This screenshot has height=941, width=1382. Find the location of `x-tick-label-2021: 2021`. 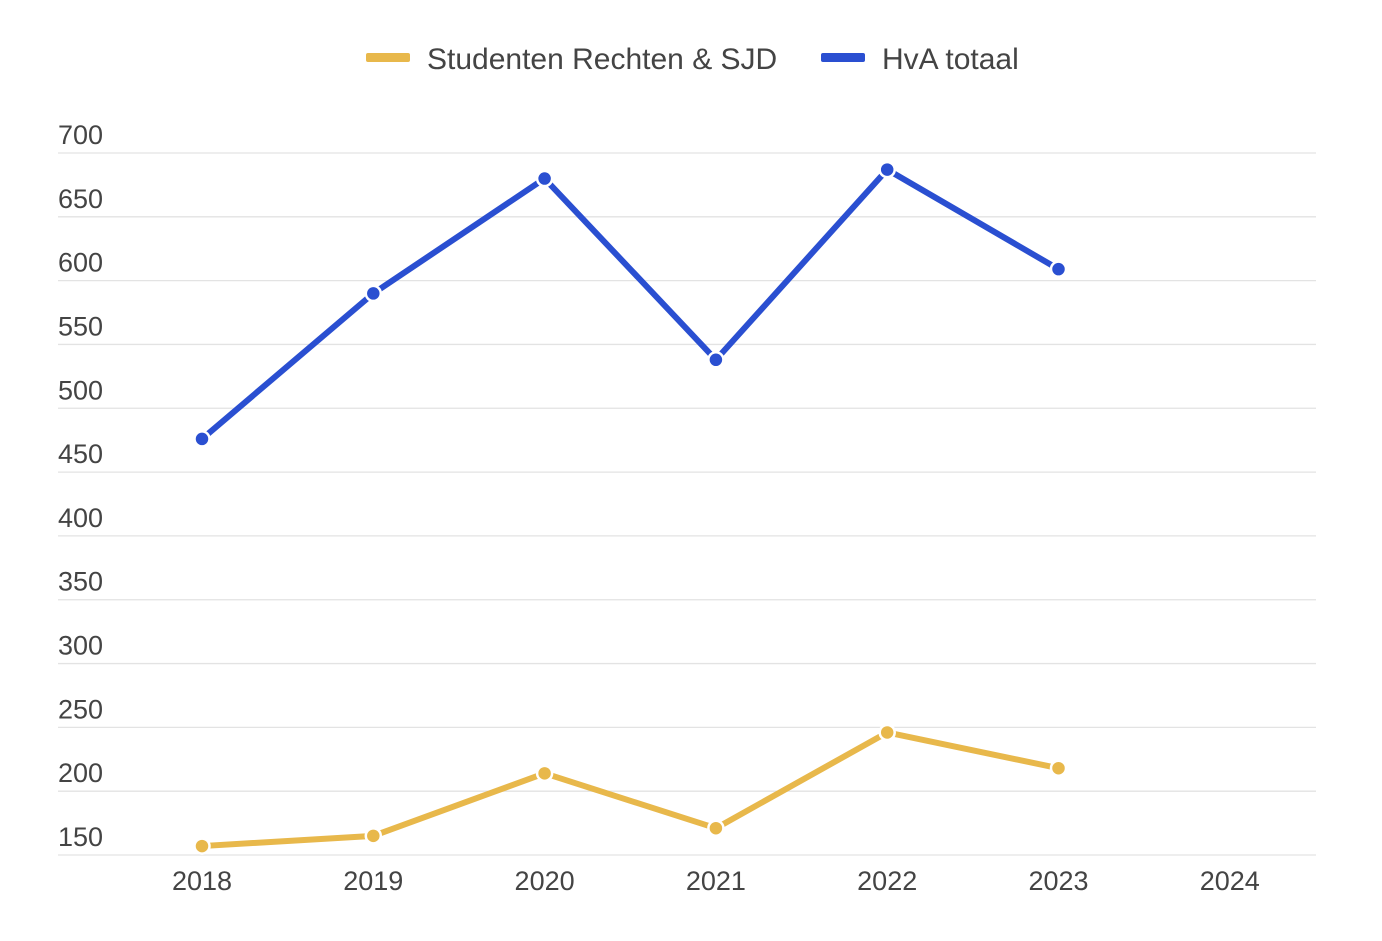

x-tick-label-2021: 2021 is located at coordinates (716, 881).